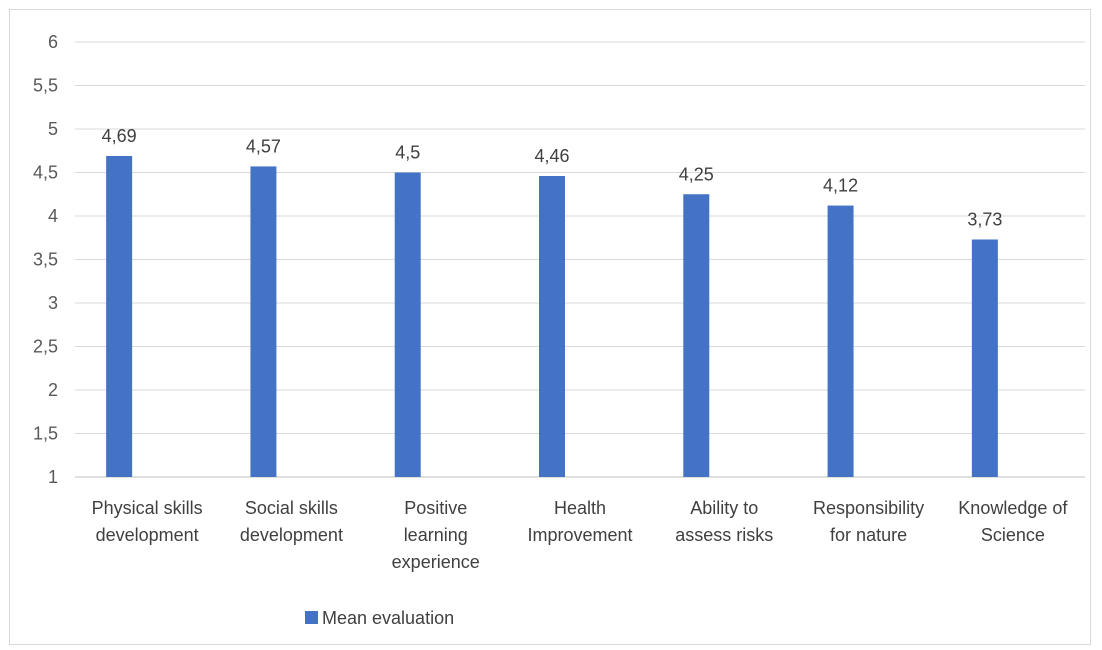 The height and width of the screenshot is (650, 1102). I want to click on legend-label: Mean evaluation, so click(388, 618).